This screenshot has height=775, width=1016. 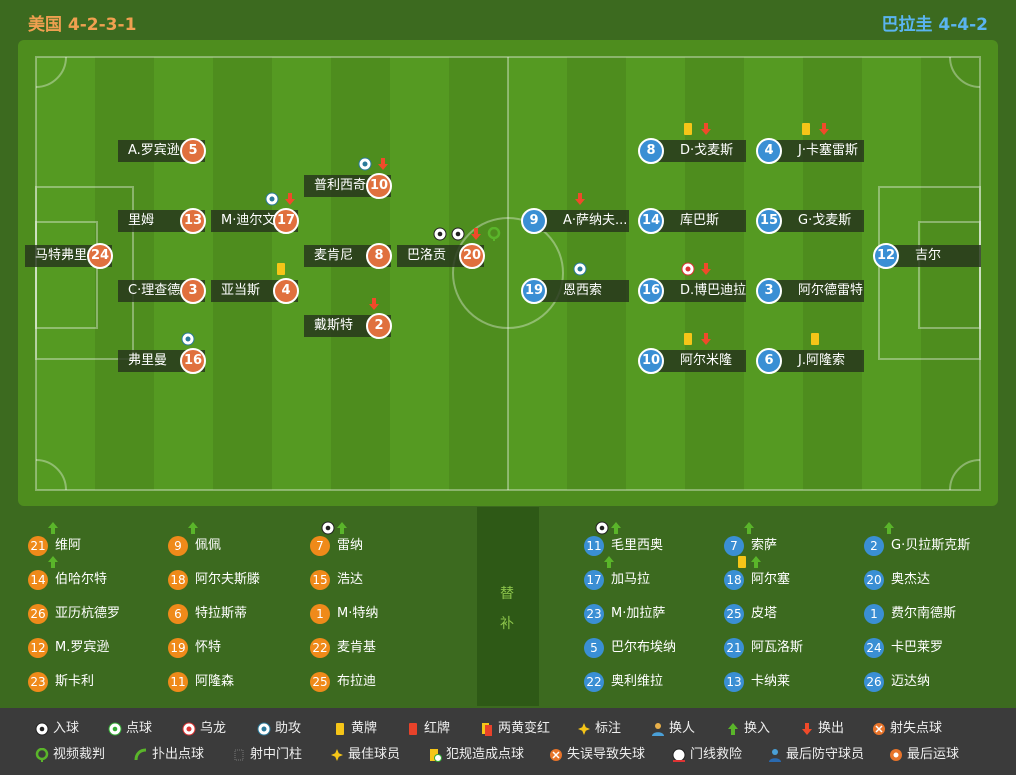 What do you see at coordinates (917, 647) in the screenshot?
I see `sub-name: 卡巴莱罗` at bounding box center [917, 647].